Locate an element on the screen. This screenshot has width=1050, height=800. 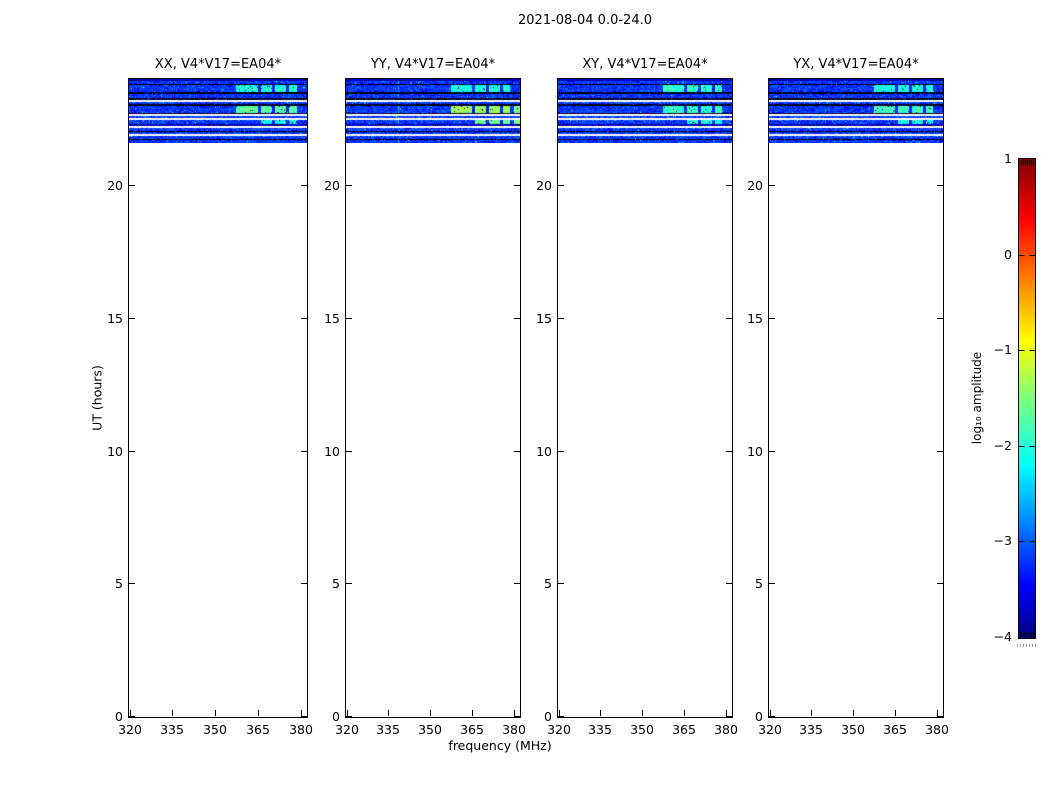
colorbar-minor-dots is located at coordinates (1027, 645).